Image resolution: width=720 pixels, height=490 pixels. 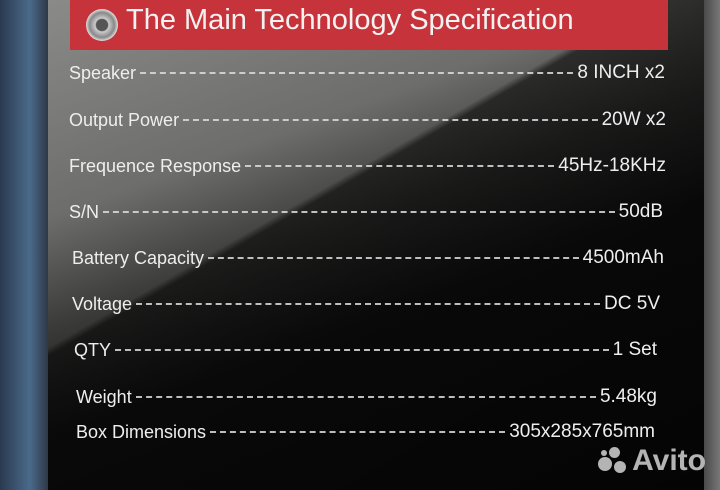 I want to click on spec-row: Frequence Response 45Hz-18KHz, so click(x=367, y=166).